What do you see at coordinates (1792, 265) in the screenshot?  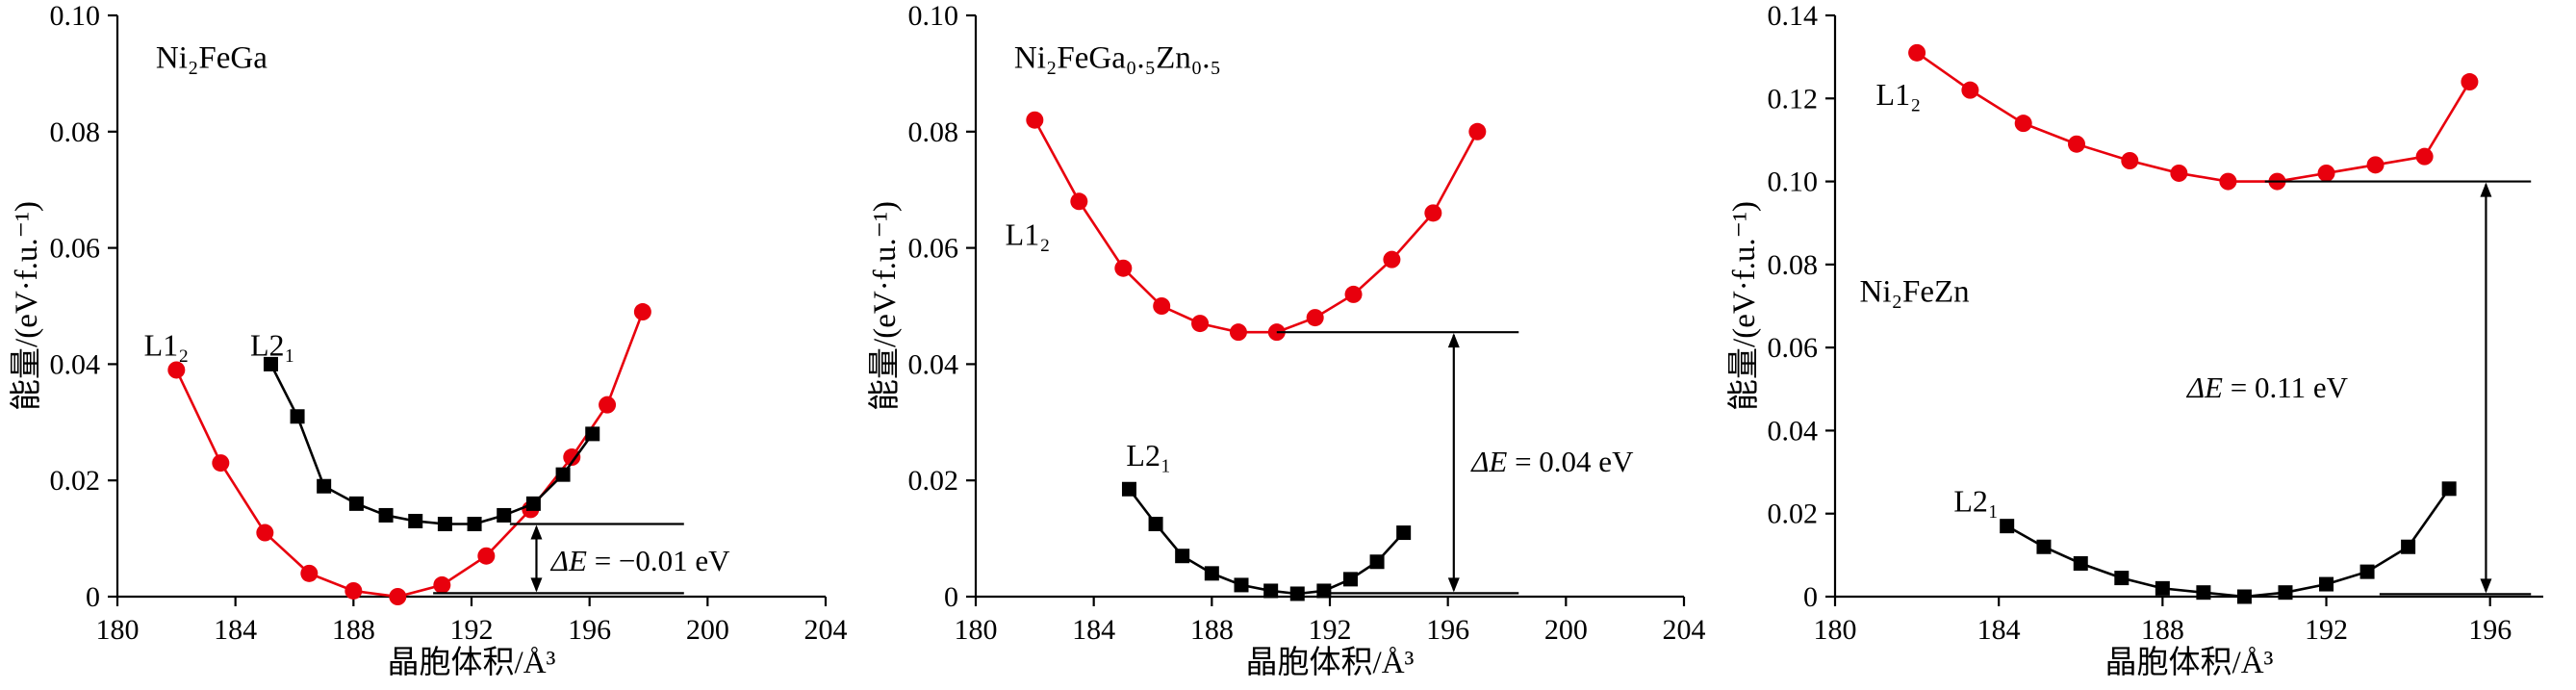 I see `y-tick-label: 0.08` at bounding box center [1792, 265].